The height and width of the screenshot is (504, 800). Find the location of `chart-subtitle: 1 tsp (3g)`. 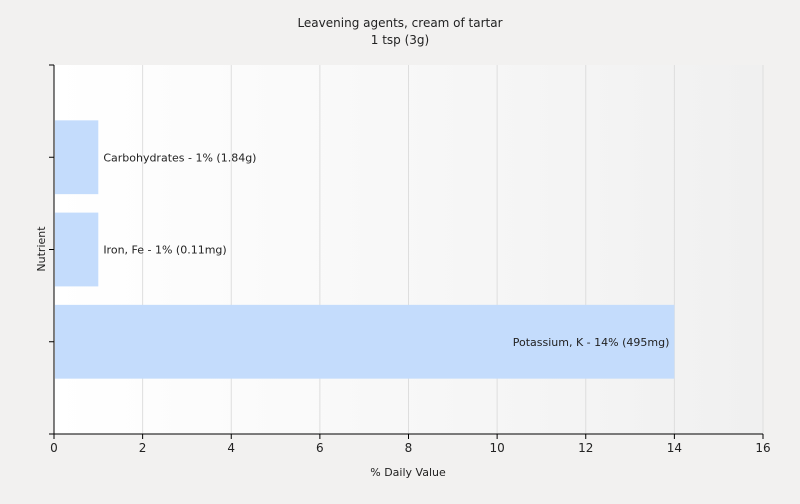

chart-subtitle: 1 tsp (3g) is located at coordinates (400, 40).